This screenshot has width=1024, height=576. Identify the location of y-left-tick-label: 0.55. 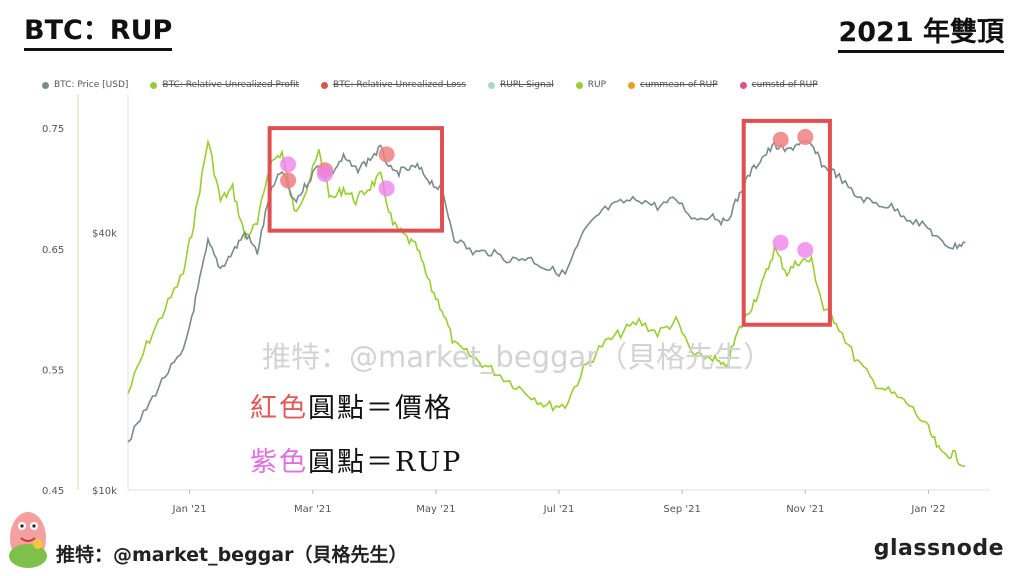
(53, 370).